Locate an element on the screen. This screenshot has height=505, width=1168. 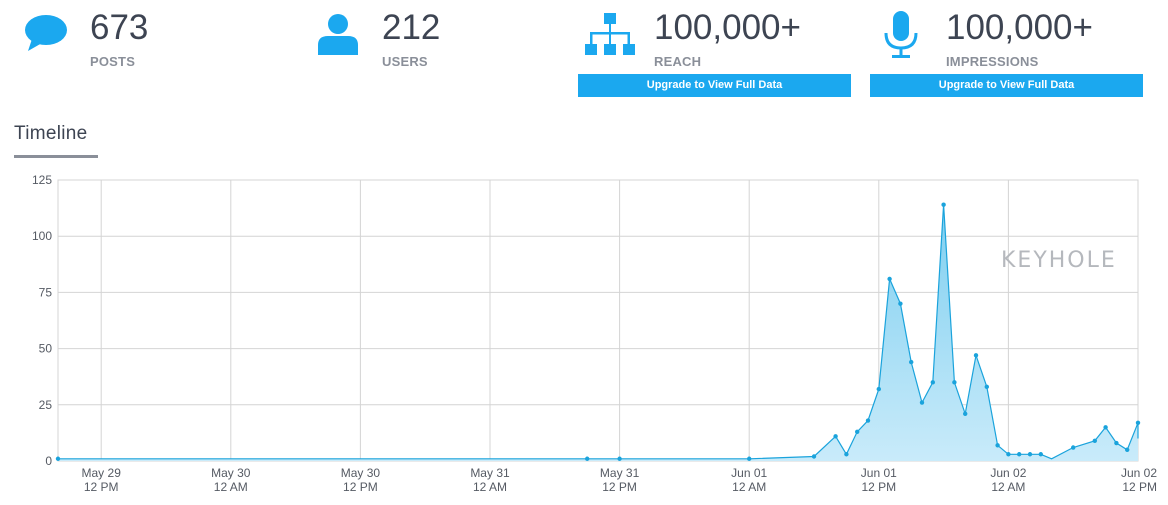
users-value: 212 is located at coordinates (411, 27).